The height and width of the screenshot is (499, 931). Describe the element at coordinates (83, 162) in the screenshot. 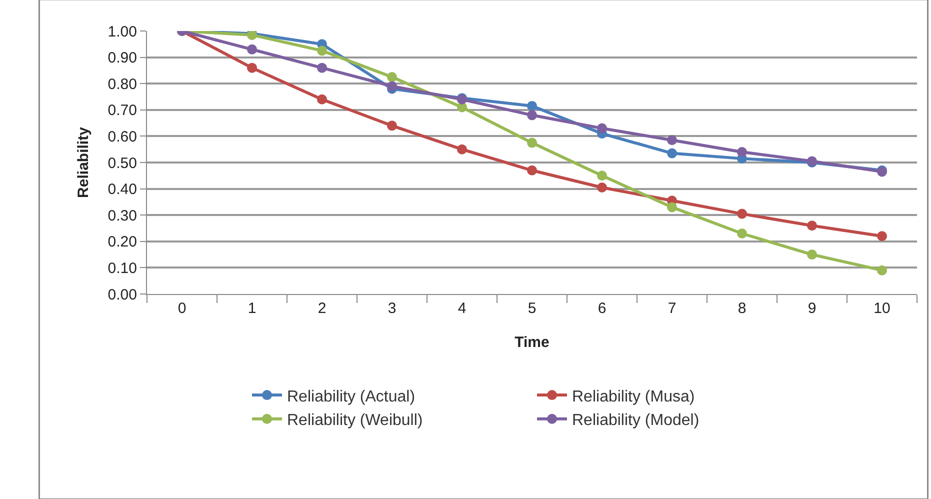

I see `y-axis-title: Reliability` at that location.